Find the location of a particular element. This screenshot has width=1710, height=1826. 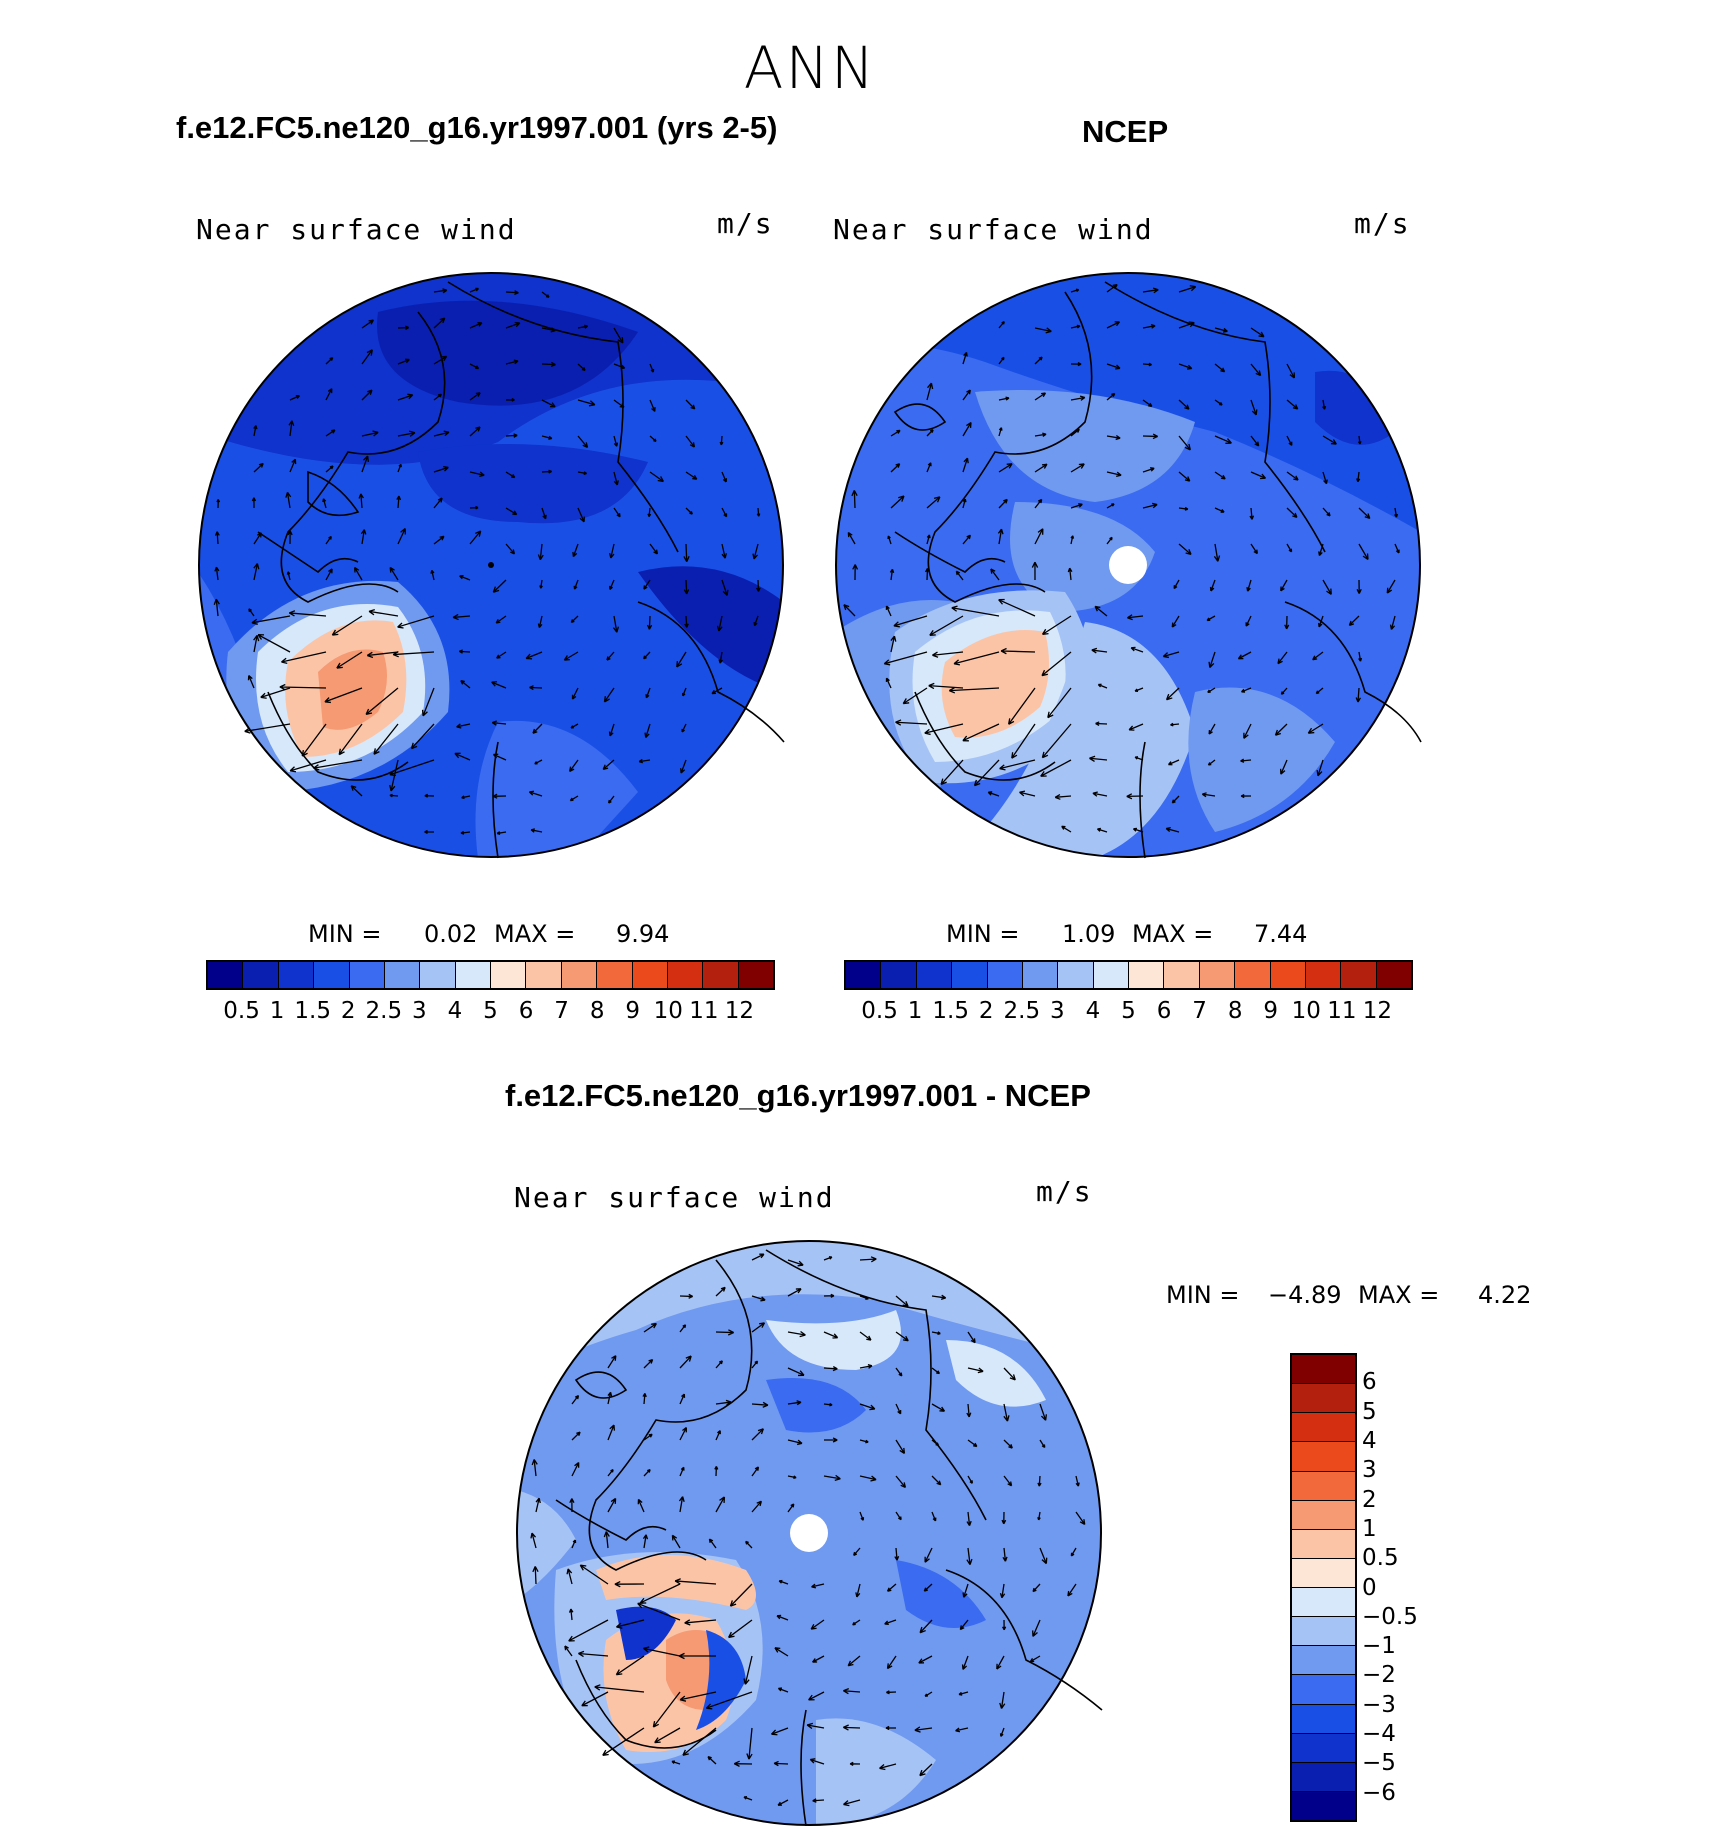

colorbar-tick-label: −3 is located at coordinates (1379, 1704).